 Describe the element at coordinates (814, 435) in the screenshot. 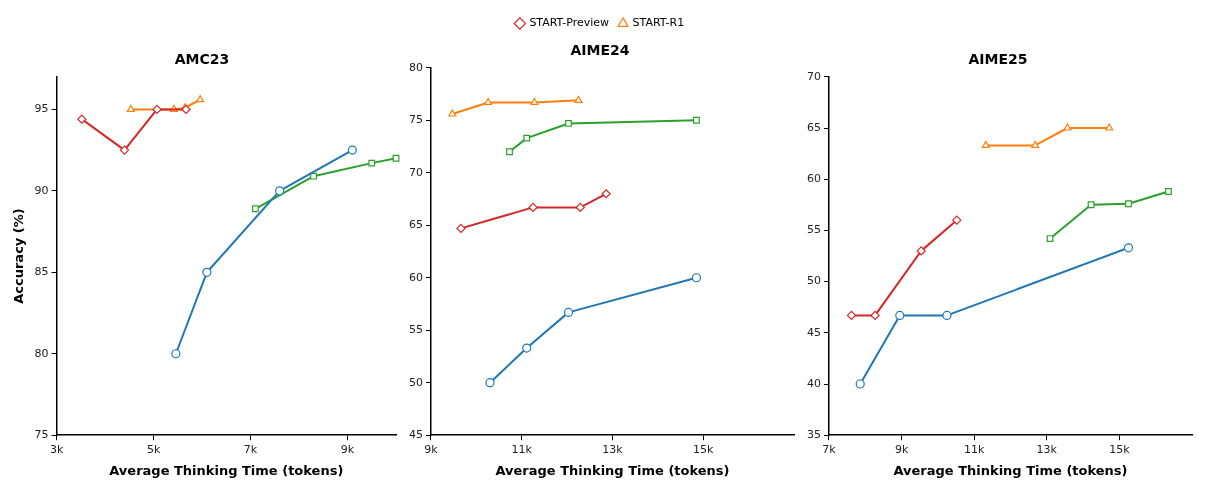

I see `y-tick-label: 35` at that location.